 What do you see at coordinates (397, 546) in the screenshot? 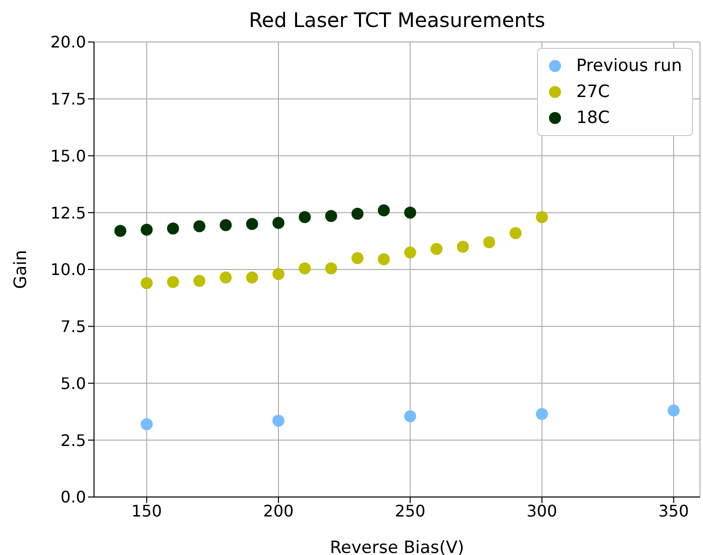
I see `x-axis-title: Reverse Bias(V)` at bounding box center [397, 546].